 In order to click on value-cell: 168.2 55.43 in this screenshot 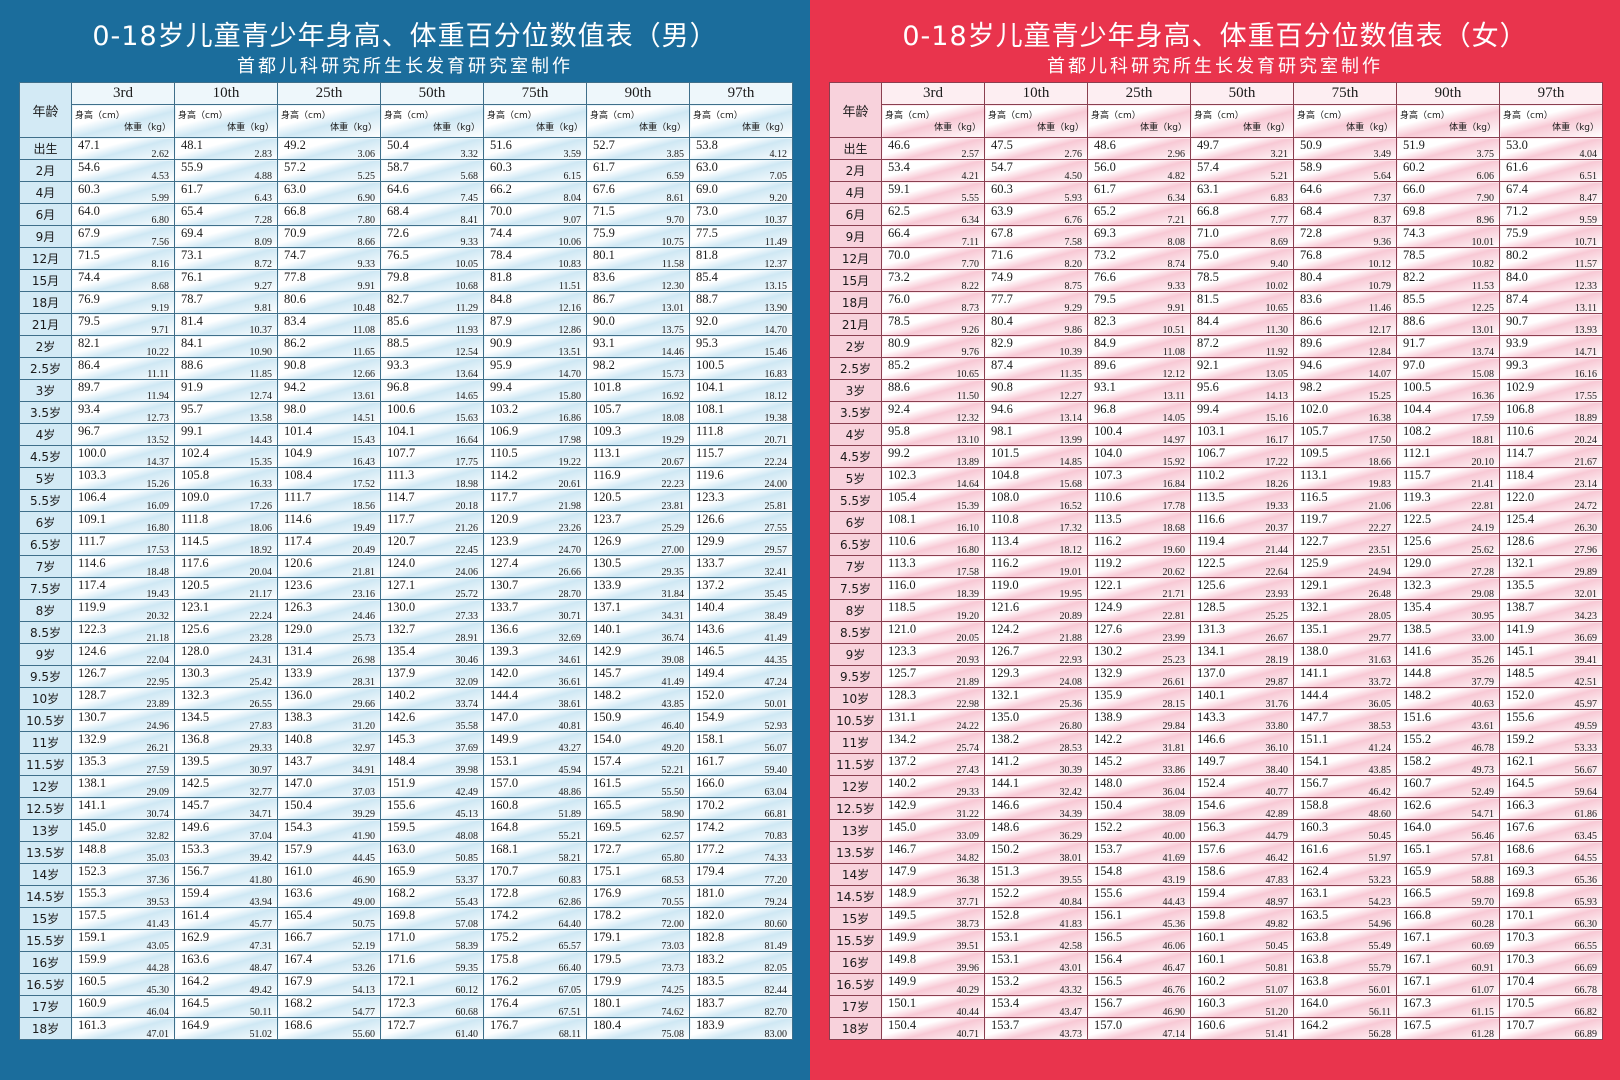, I will do `click(432, 896)`.